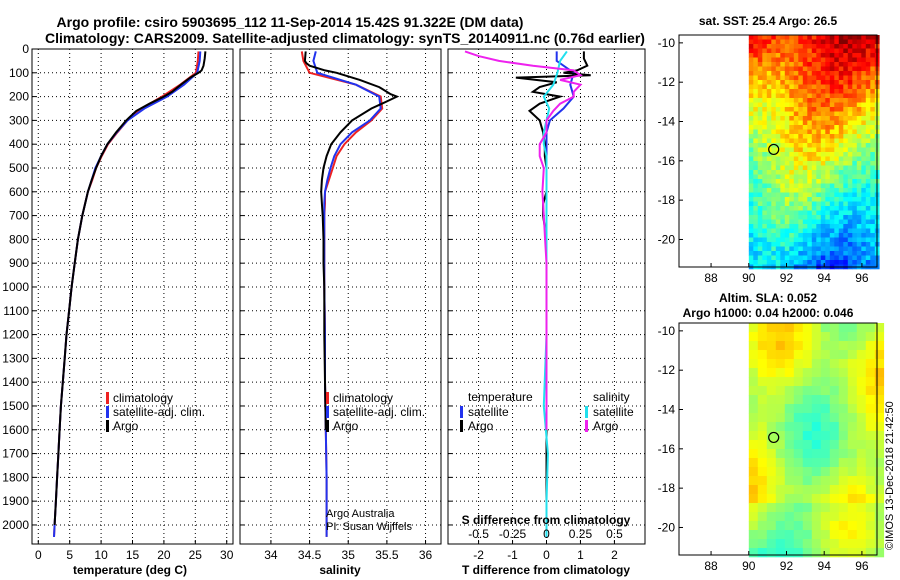 The height and width of the screenshot is (580, 900). I want to click on y-tick-label: 100, so click(19, 73).